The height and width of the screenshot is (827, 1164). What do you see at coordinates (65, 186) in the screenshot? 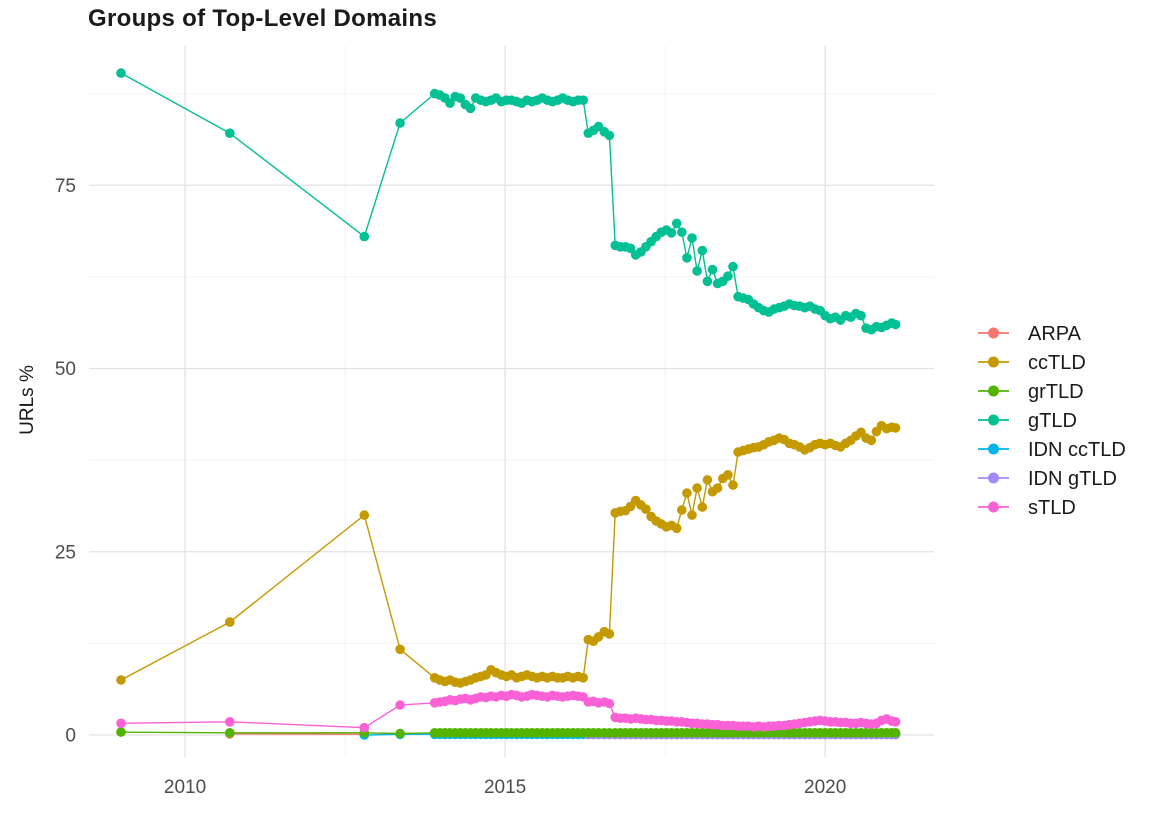
I see `y-tick-label-75: 75` at bounding box center [65, 186].